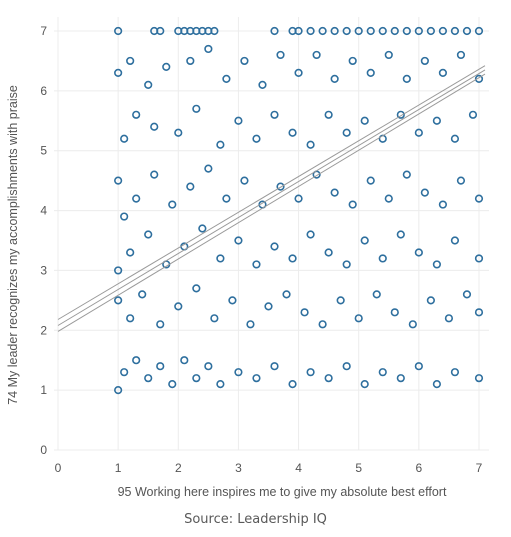  Describe the element at coordinates (358, 468) in the screenshot. I see `x-tick-label: 5` at that location.